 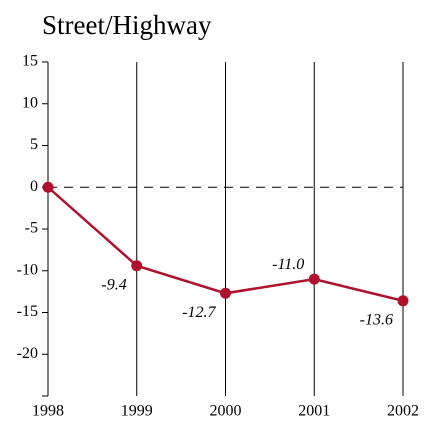 I want to click on y-tick-label: 10, so click(x=30, y=102).